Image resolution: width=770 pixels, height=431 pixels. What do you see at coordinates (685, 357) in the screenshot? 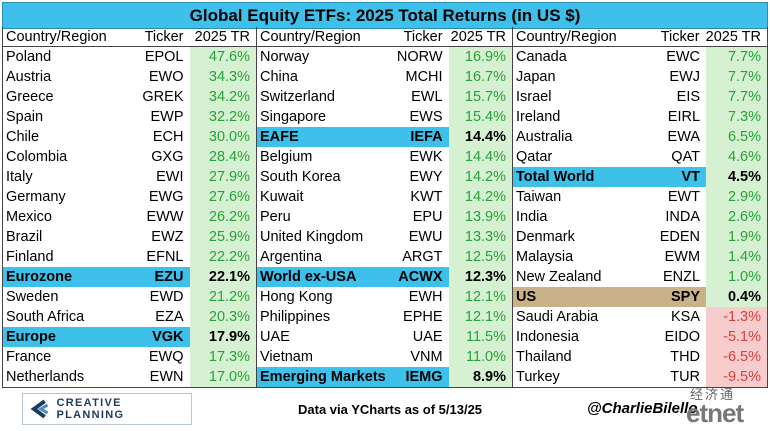
I see `ticker-symbol: THD` at bounding box center [685, 357].